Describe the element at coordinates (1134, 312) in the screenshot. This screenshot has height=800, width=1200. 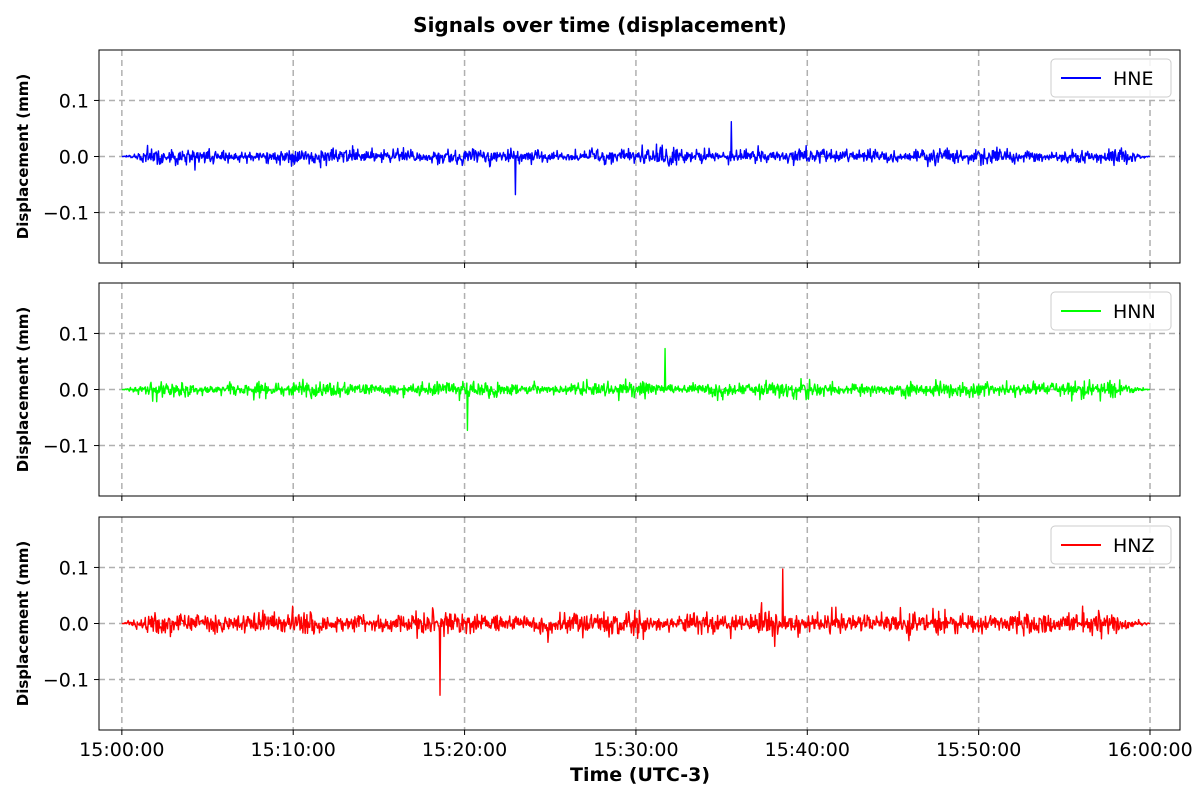
I see `legend-label-hnn: HNN` at that location.